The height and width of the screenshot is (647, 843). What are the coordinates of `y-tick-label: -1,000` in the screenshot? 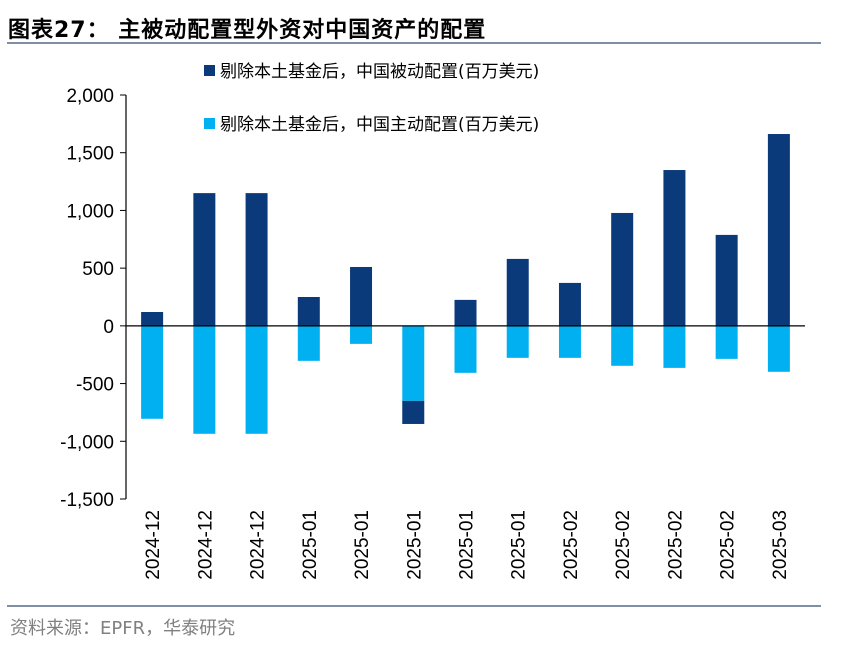 It's located at (87, 442).